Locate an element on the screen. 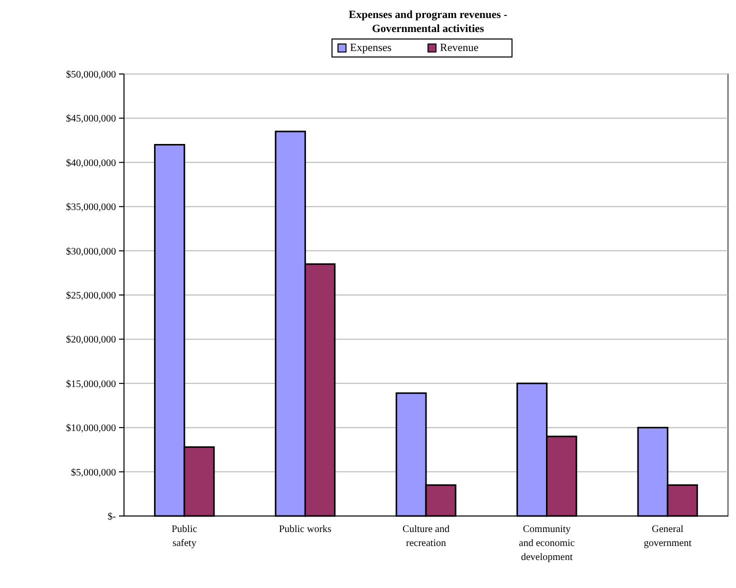  x-tick-label: General government is located at coordinates (668, 536).